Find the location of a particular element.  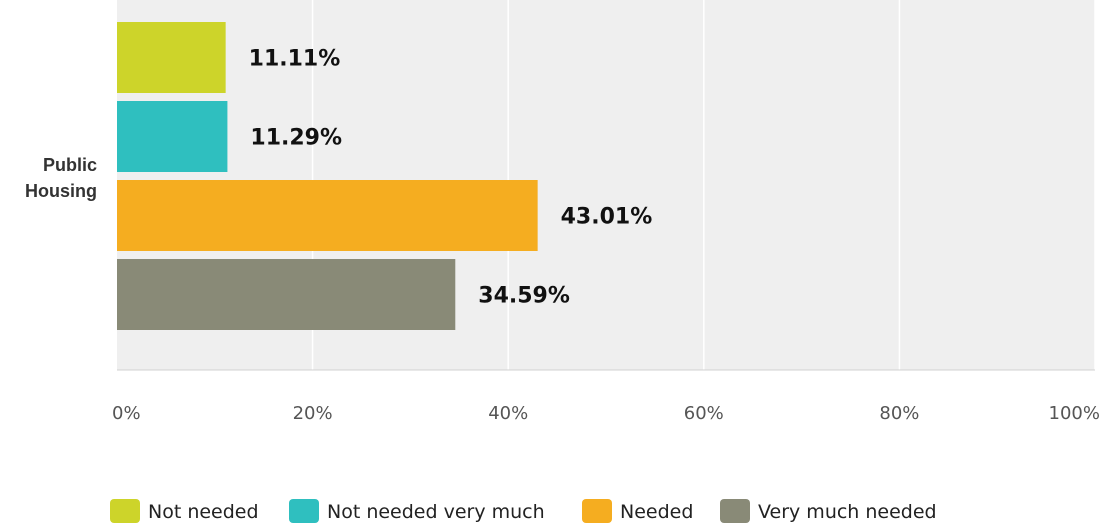

bar-not-needed-very-much is located at coordinates (172, 136).